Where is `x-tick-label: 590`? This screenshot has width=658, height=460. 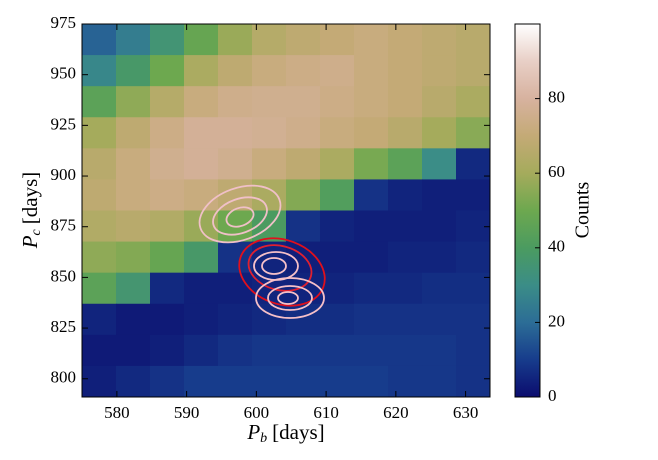 x-tick-label: 590 is located at coordinates (187, 412).